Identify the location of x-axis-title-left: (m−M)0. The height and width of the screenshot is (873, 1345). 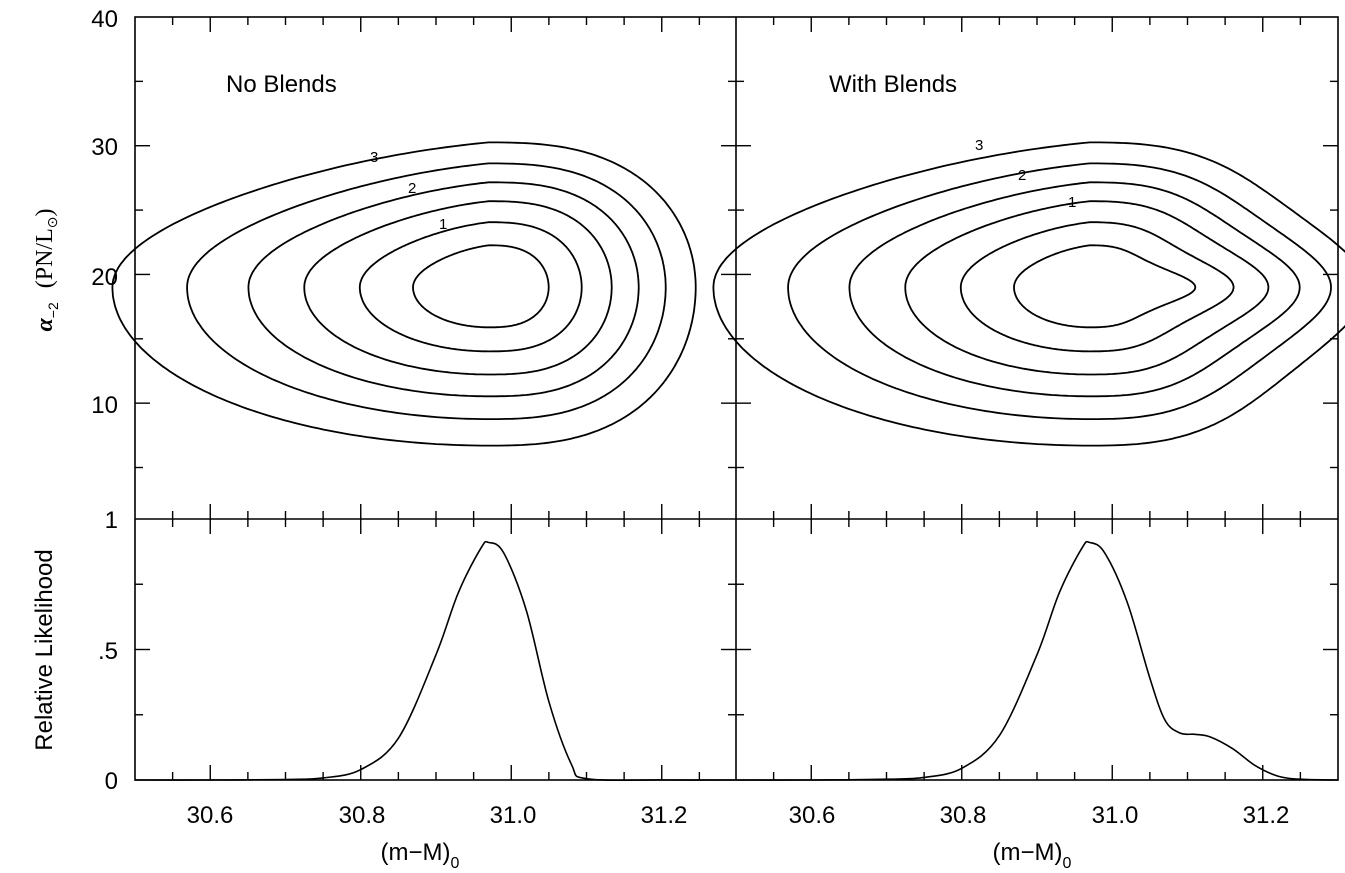
(420, 855).